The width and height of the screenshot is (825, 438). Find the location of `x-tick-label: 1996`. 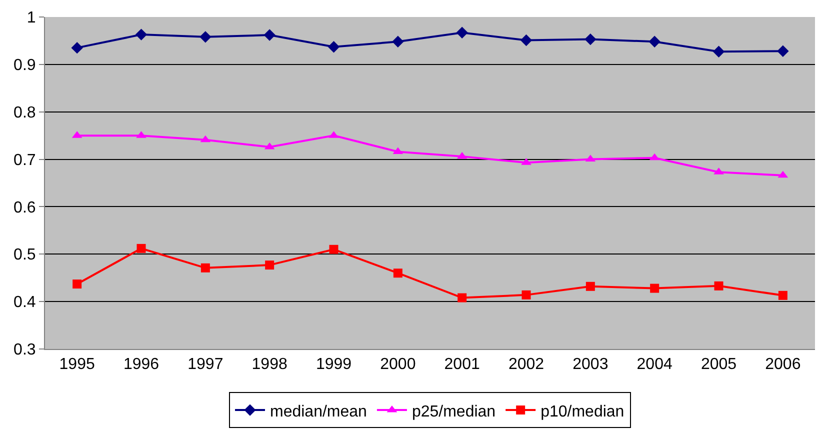

x-tick-label: 1996 is located at coordinates (141, 365).